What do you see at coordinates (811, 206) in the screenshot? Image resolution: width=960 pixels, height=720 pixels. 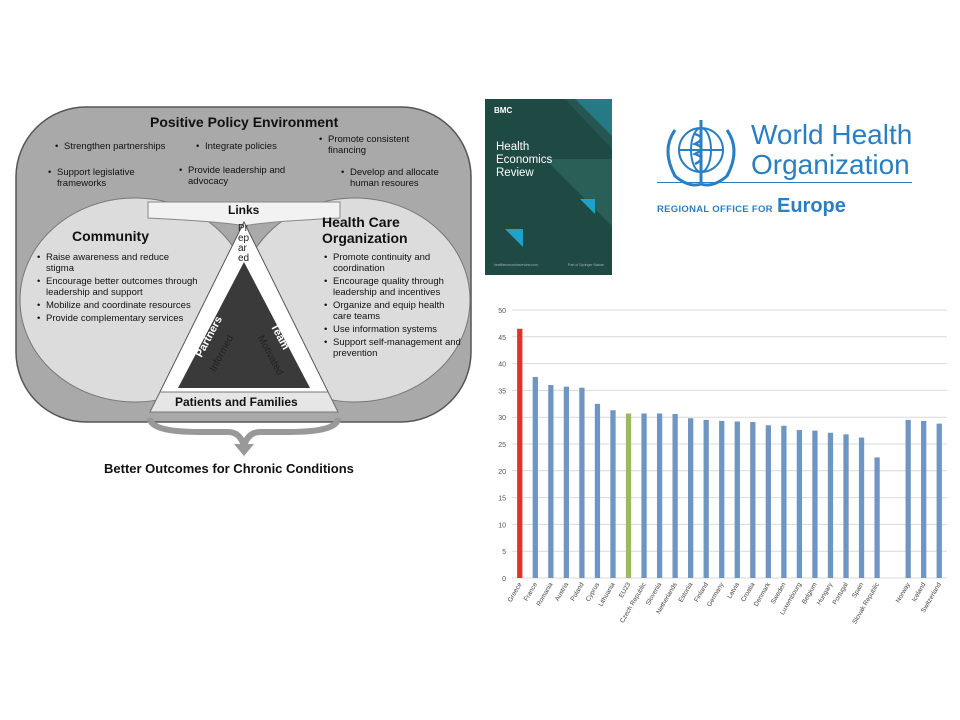 I see `who-sub-region: Europe` at bounding box center [811, 206].